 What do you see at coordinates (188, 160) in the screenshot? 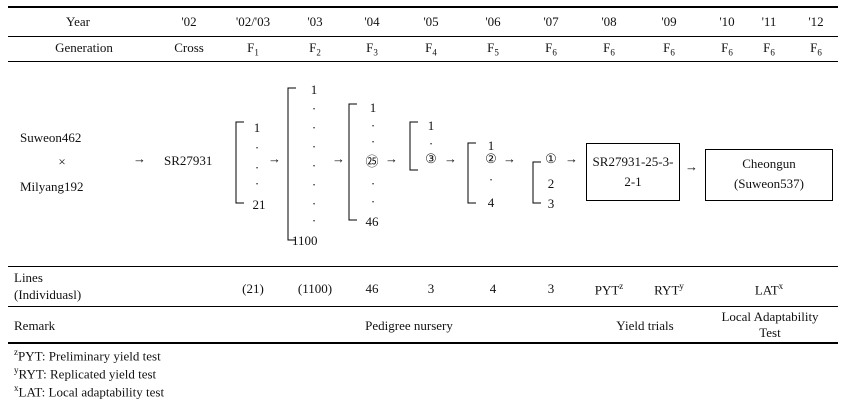
I see `cross-name: SR27931` at bounding box center [188, 160].